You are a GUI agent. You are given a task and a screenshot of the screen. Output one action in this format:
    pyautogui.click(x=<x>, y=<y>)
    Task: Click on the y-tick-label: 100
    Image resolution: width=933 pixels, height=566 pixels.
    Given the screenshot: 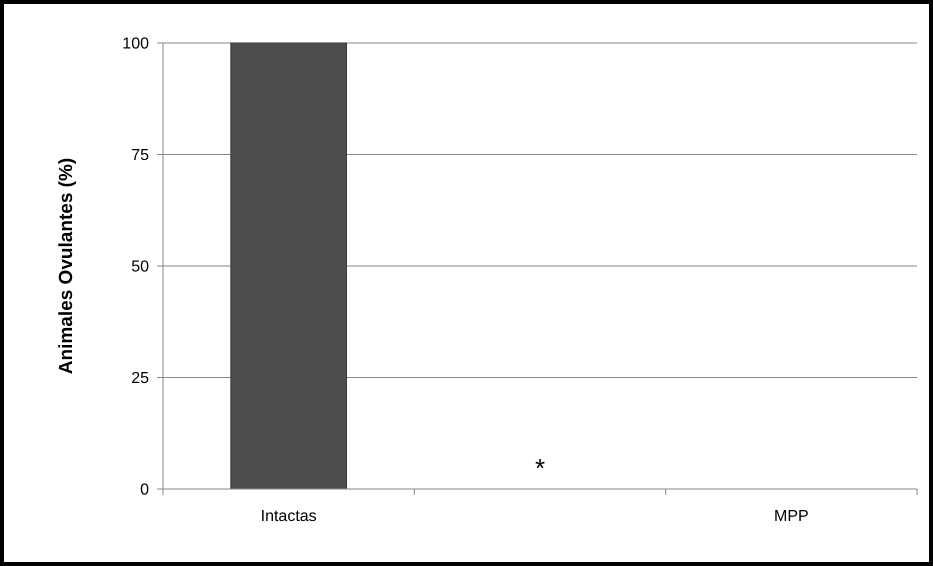 What is the action you would take?
    pyautogui.click(x=136, y=44)
    